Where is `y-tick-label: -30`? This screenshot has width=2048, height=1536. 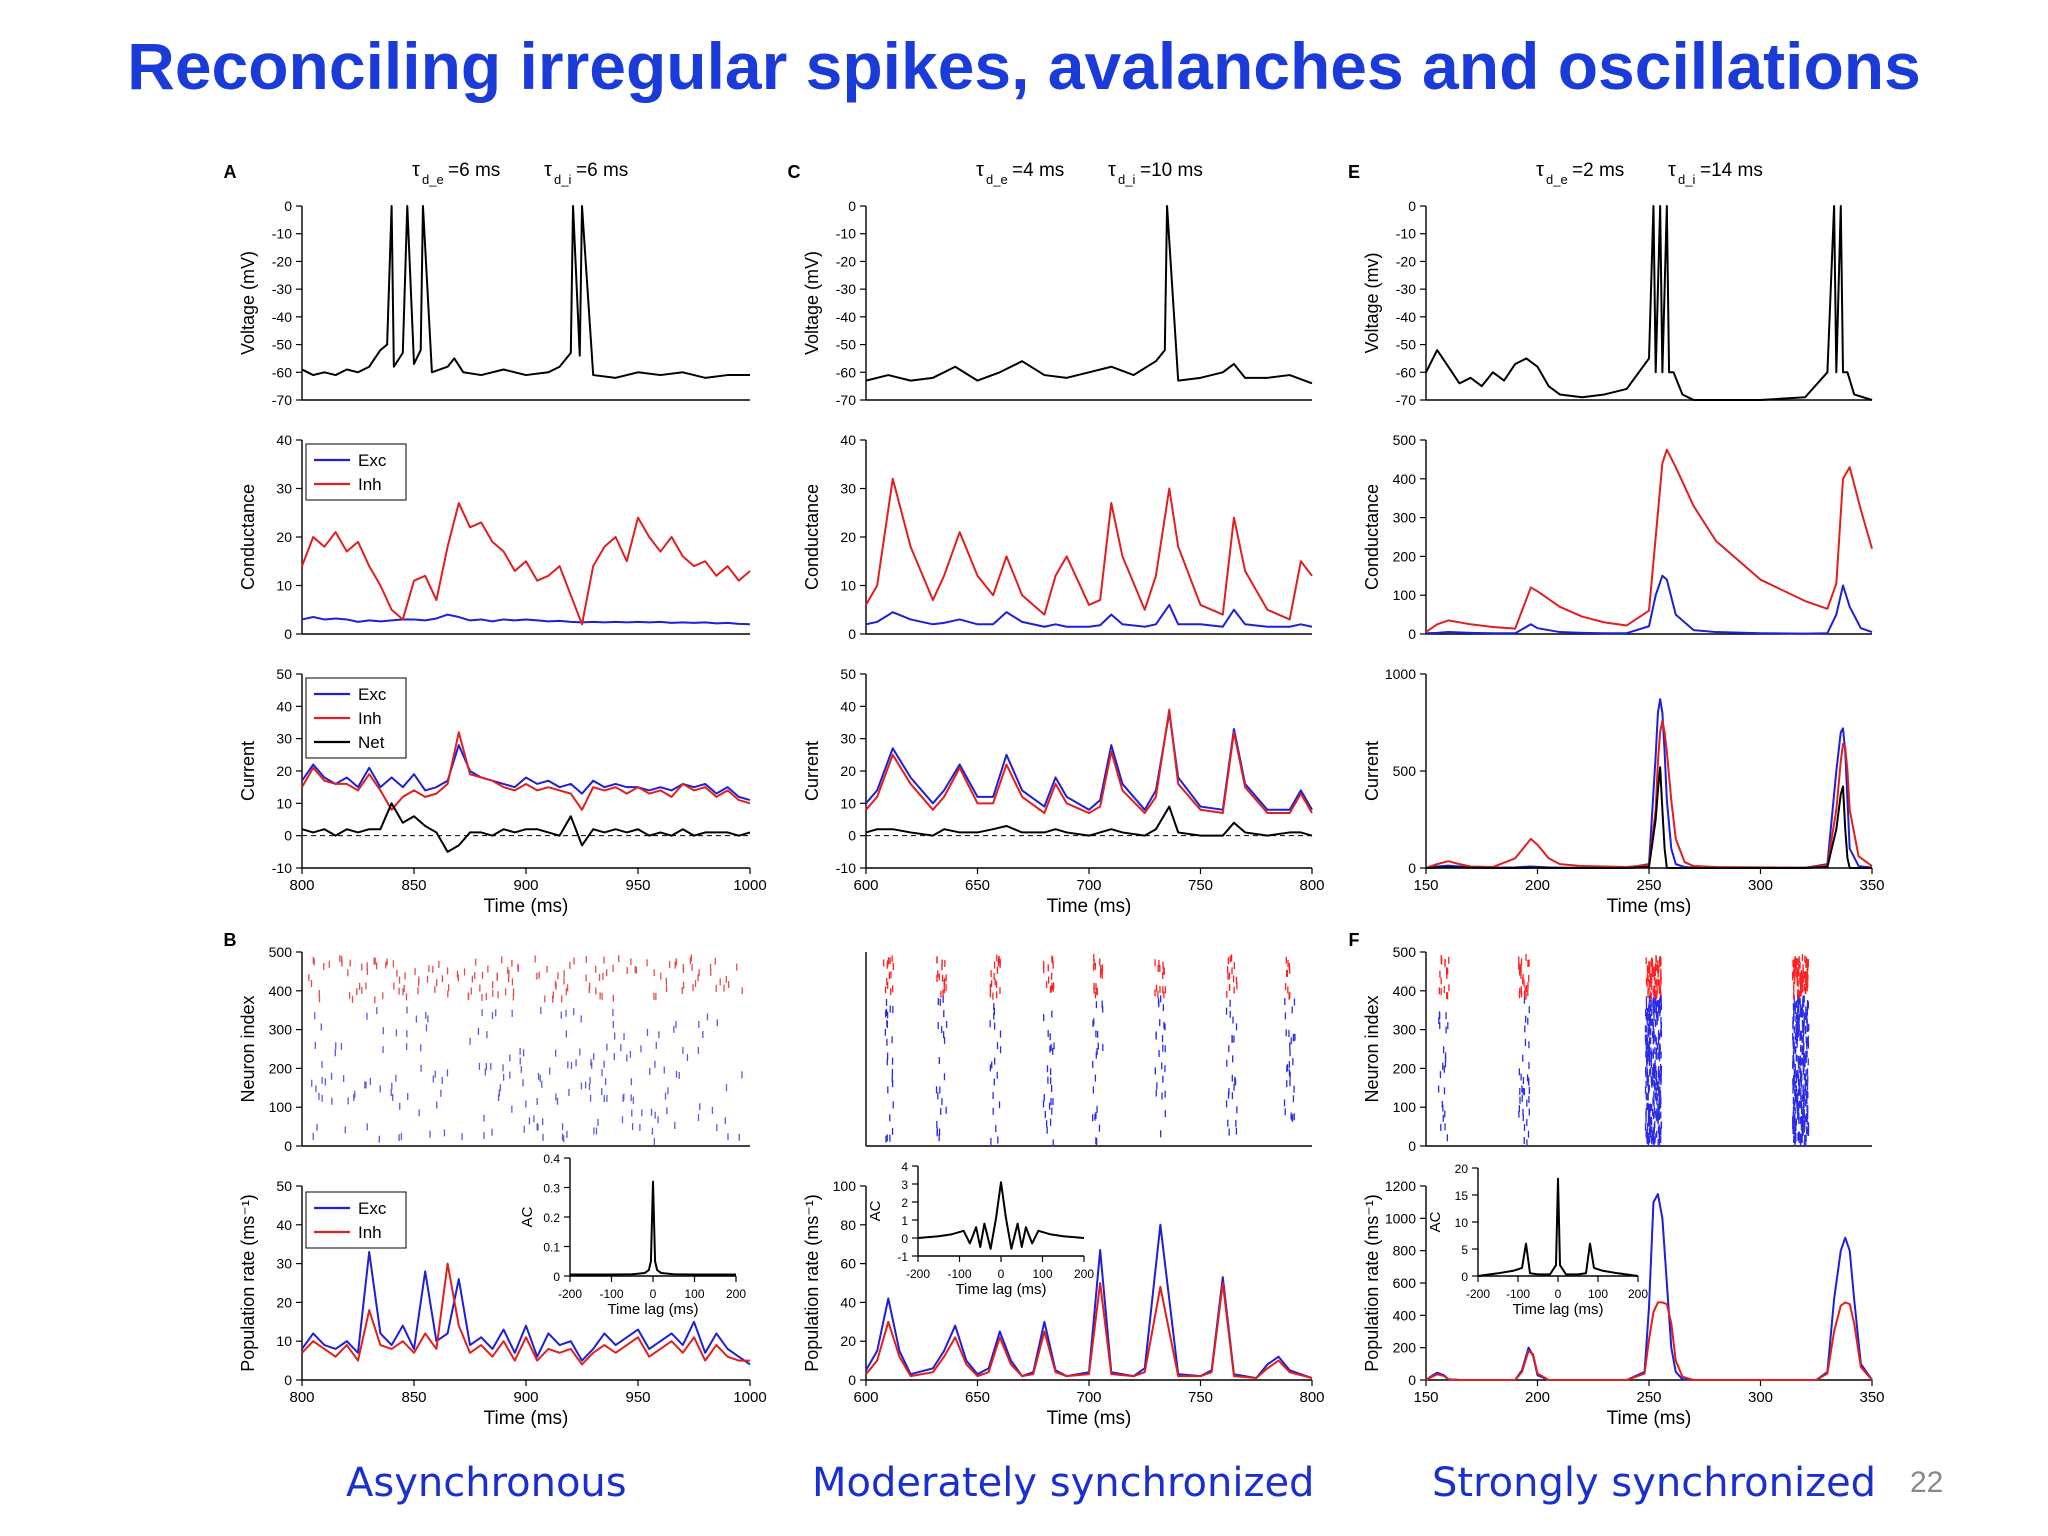 y-tick-label: -30 is located at coordinates (846, 289).